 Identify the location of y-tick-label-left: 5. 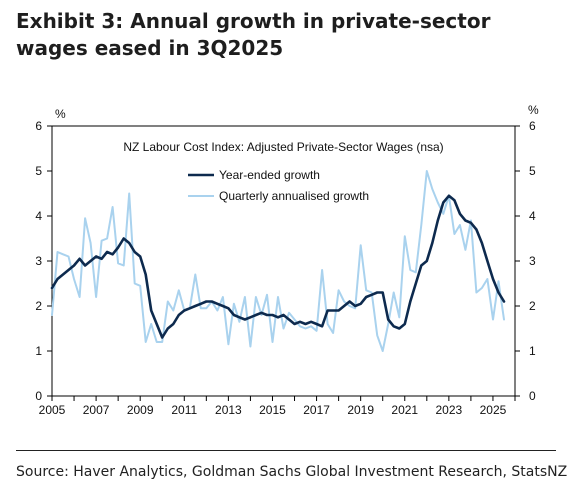
(38, 171).